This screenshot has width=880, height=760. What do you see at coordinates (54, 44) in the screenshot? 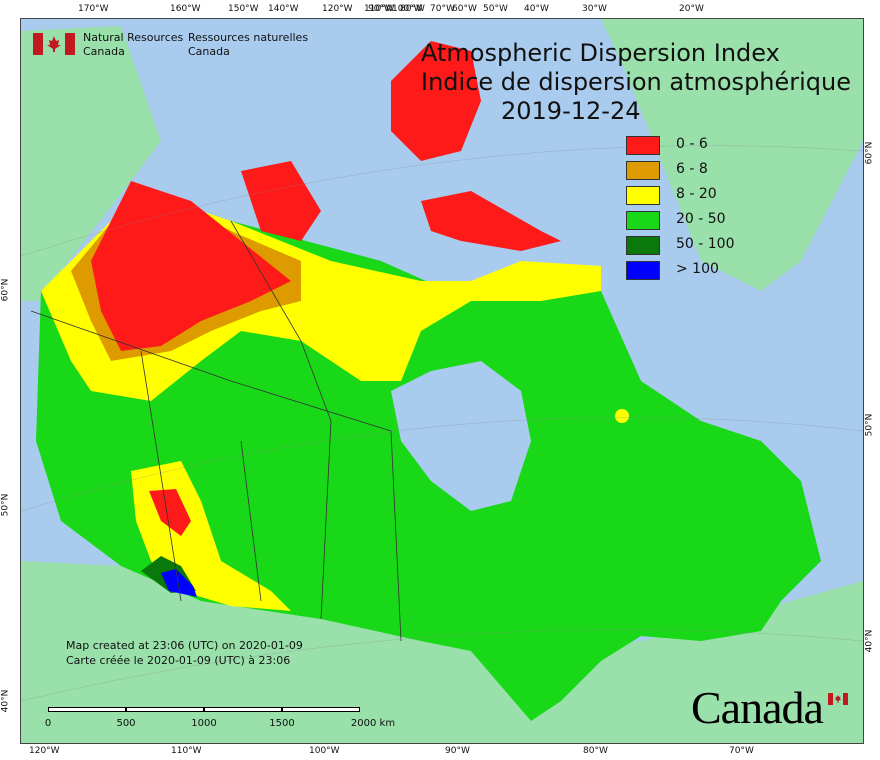
I see `canada-flag-icon` at bounding box center [54, 44].